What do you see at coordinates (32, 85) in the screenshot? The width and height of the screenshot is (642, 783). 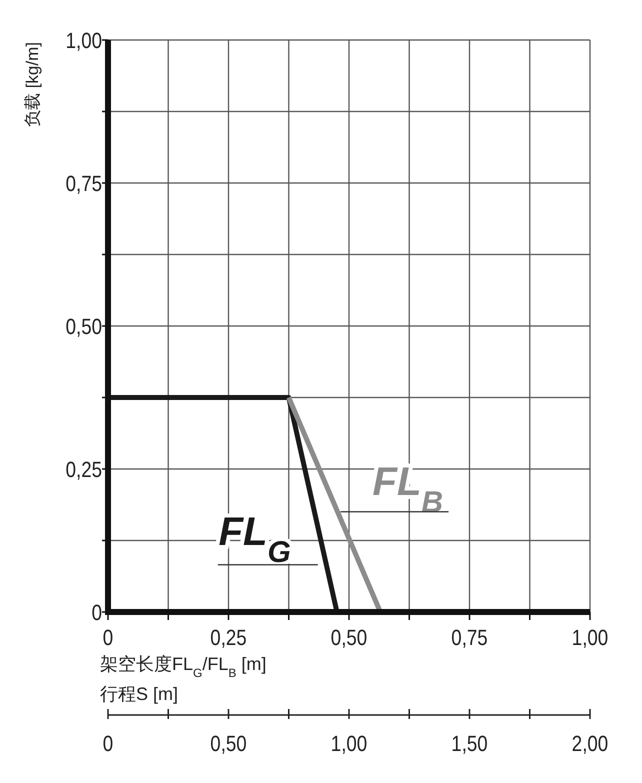 I see `y-axis-title: 负载 [kg/m]` at bounding box center [32, 85].